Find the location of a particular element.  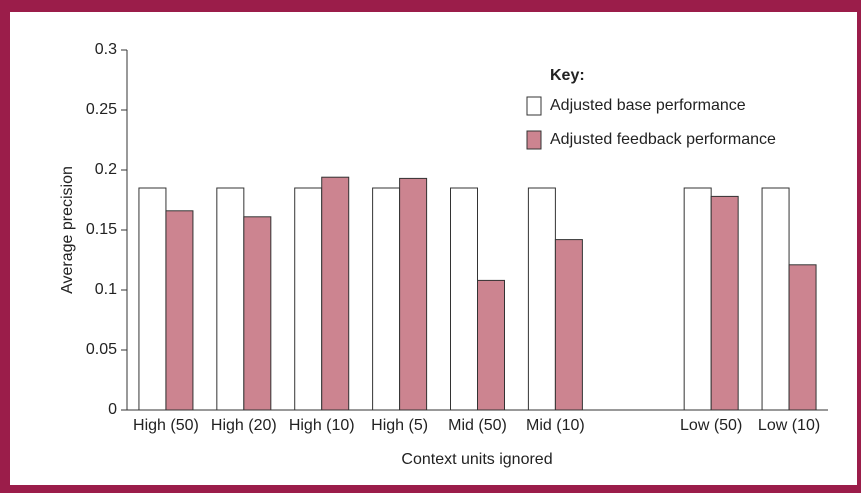

x-tick-label: Low (50) is located at coordinates (711, 425).